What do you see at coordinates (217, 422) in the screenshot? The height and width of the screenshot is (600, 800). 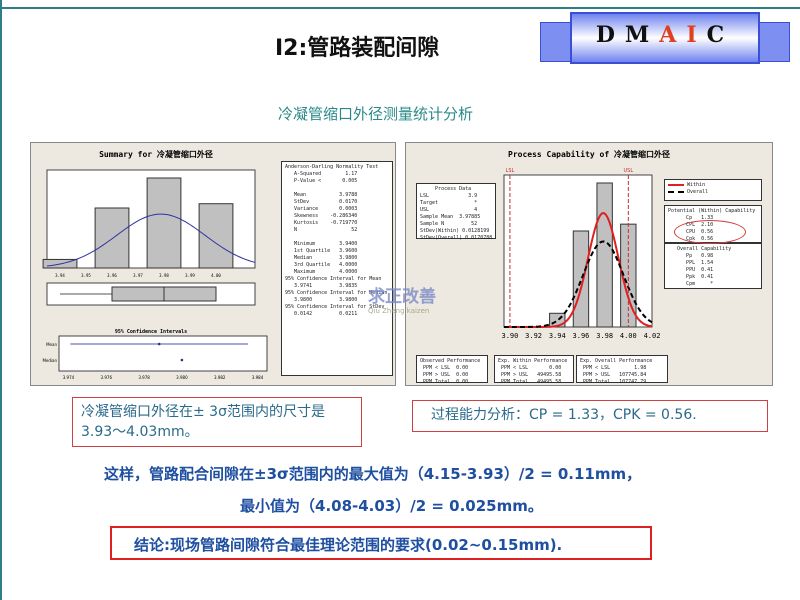 I see `caption-left: 冷凝管缩口外径在± 3σ范围内的尺寸是3.93～4.03mm。` at bounding box center [217, 422].